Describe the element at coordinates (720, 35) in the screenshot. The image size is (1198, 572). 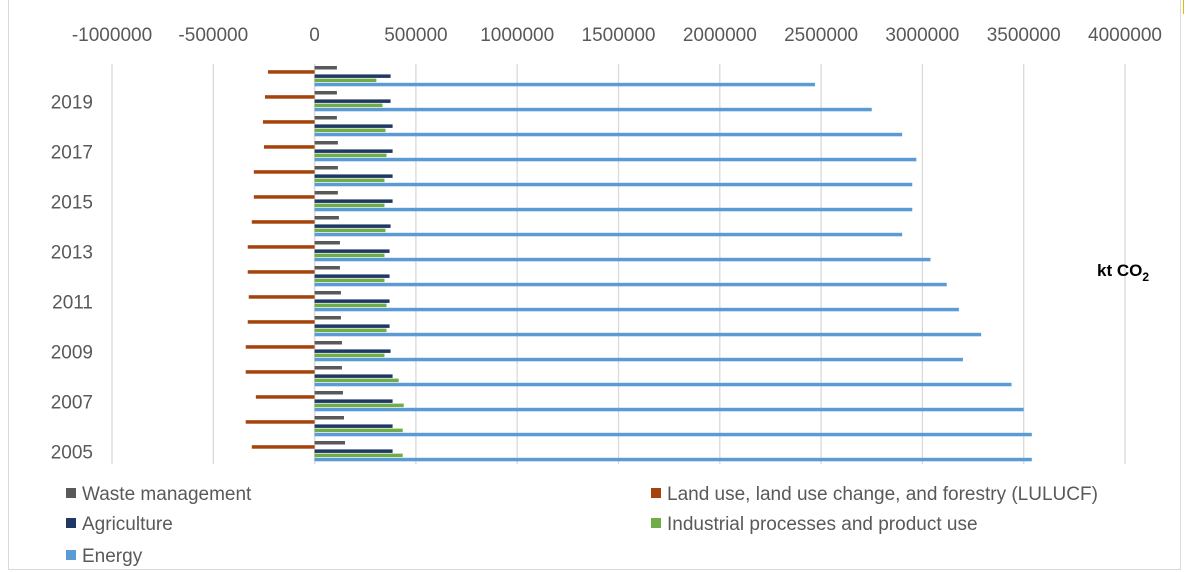
I see `x-tick-label: 2000000` at that location.